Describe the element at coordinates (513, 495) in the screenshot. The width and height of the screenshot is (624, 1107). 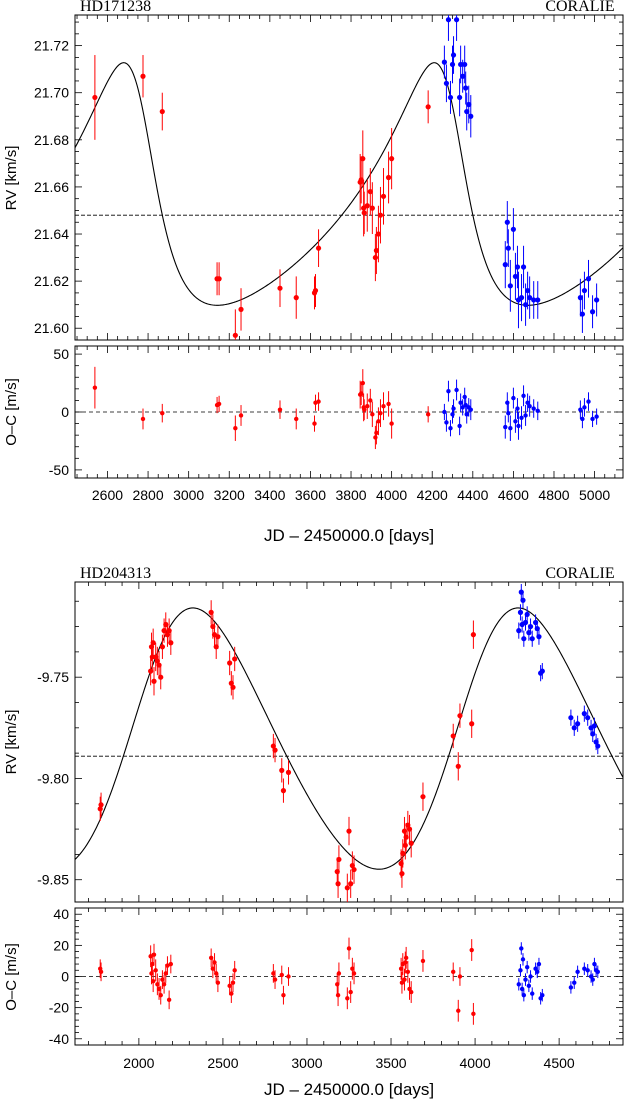
I see `x-tick-label: 4600` at that location.